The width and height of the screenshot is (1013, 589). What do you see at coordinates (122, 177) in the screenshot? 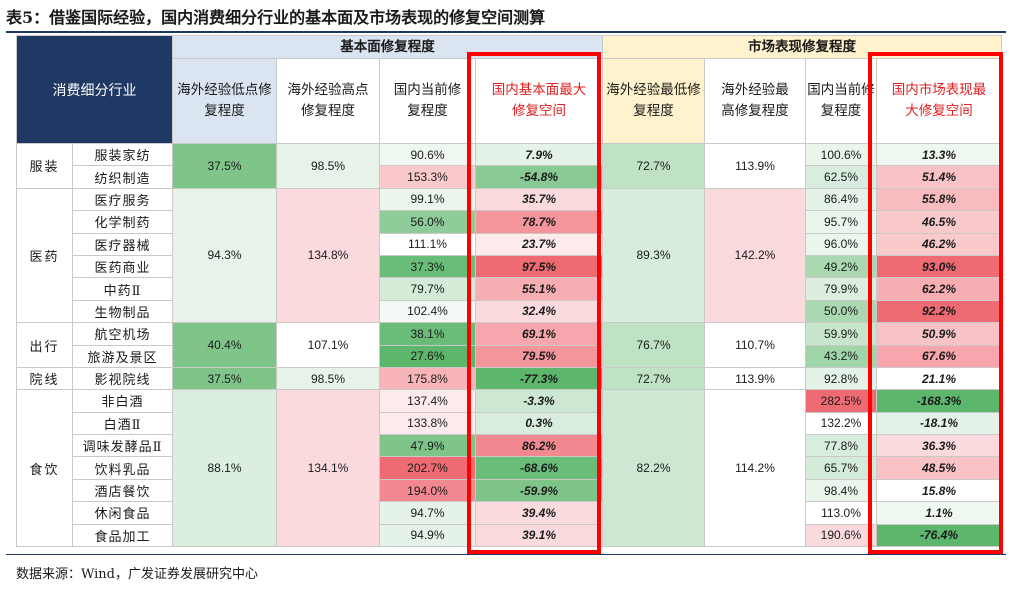
I see `industry-label: 纺织制造` at bounding box center [122, 177].